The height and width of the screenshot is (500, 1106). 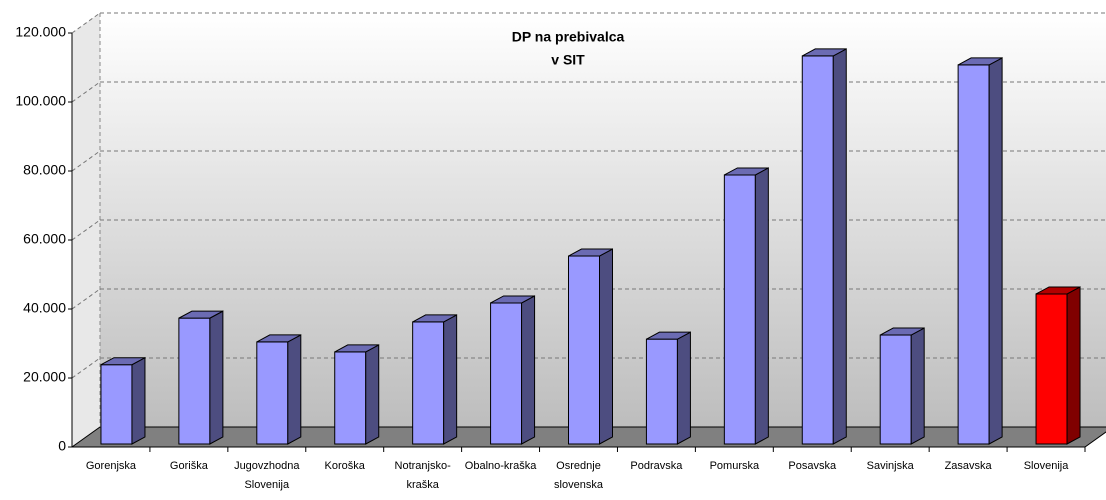 I want to click on y-tick-label: 100.000, so click(x=40, y=101).